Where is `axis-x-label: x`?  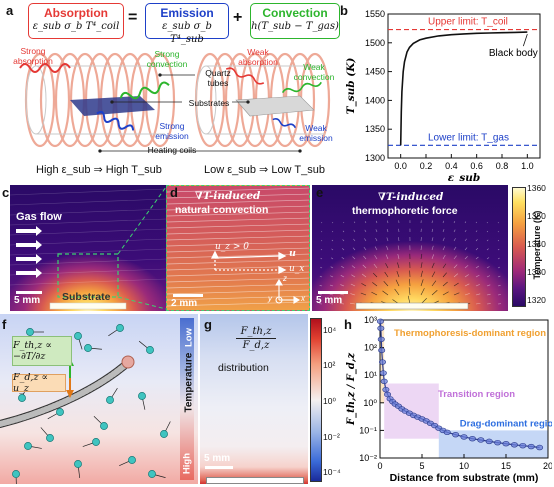 axis-x-label: x is located at coordinates (303, 298).